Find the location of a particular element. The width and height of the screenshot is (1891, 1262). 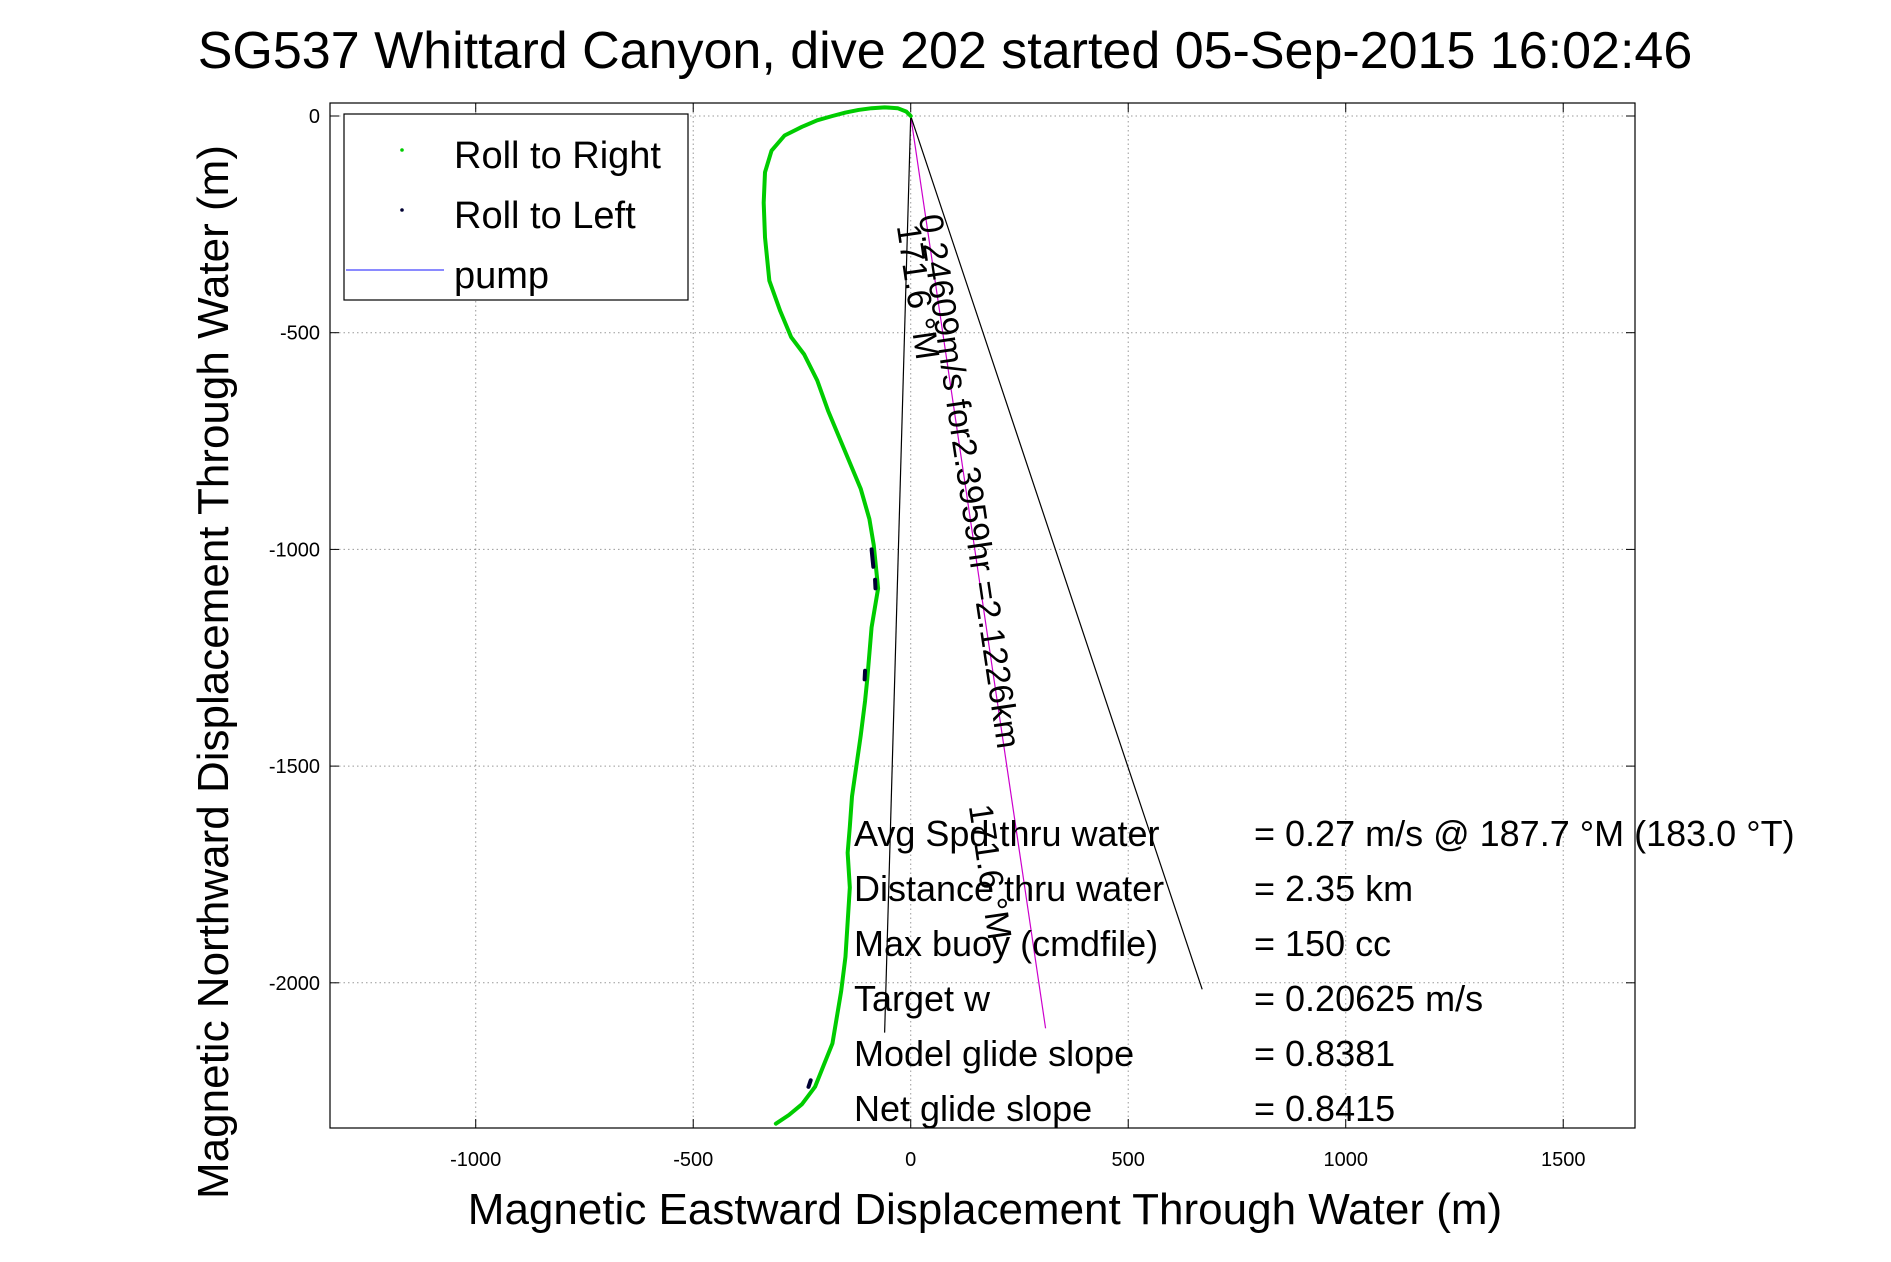

stats-value: = 0.20625 m/s is located at coordinates (1368, 998).